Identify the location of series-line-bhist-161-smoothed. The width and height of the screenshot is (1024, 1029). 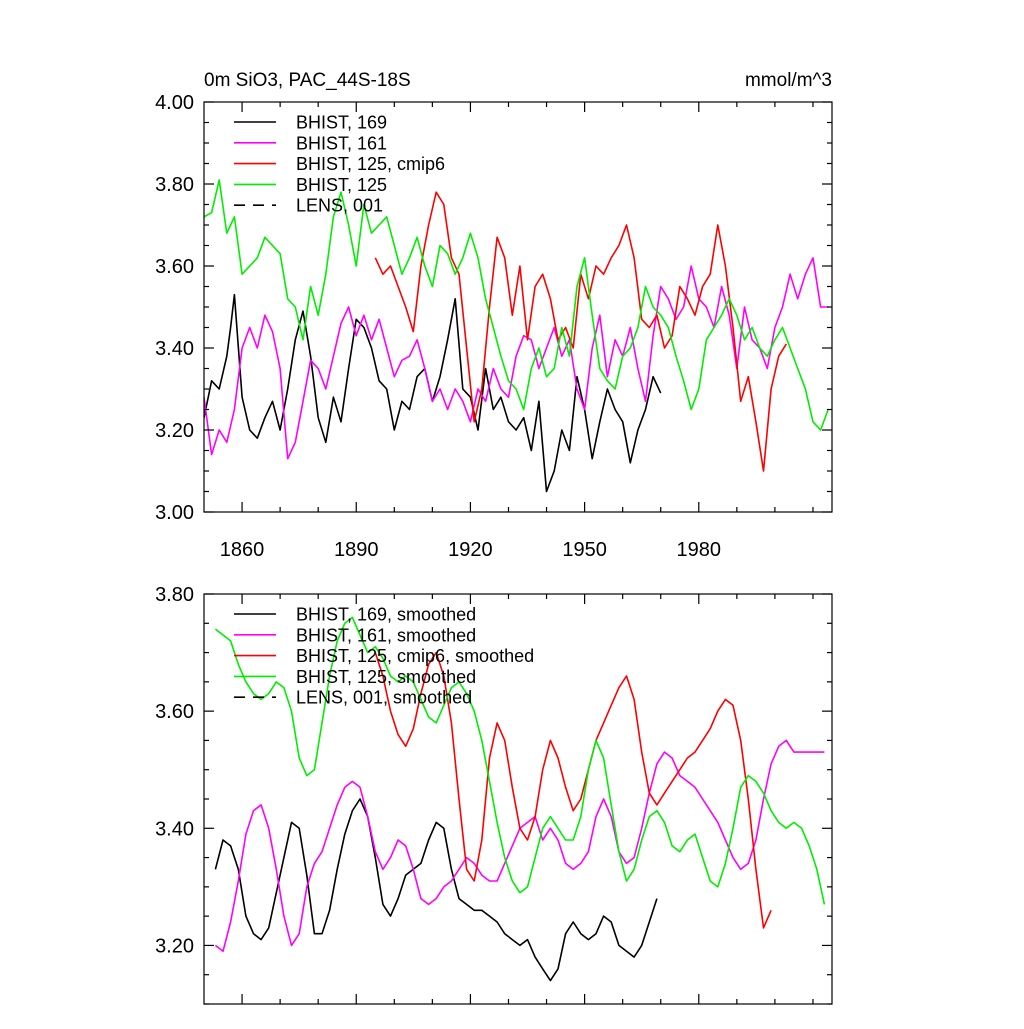
(519, 846).